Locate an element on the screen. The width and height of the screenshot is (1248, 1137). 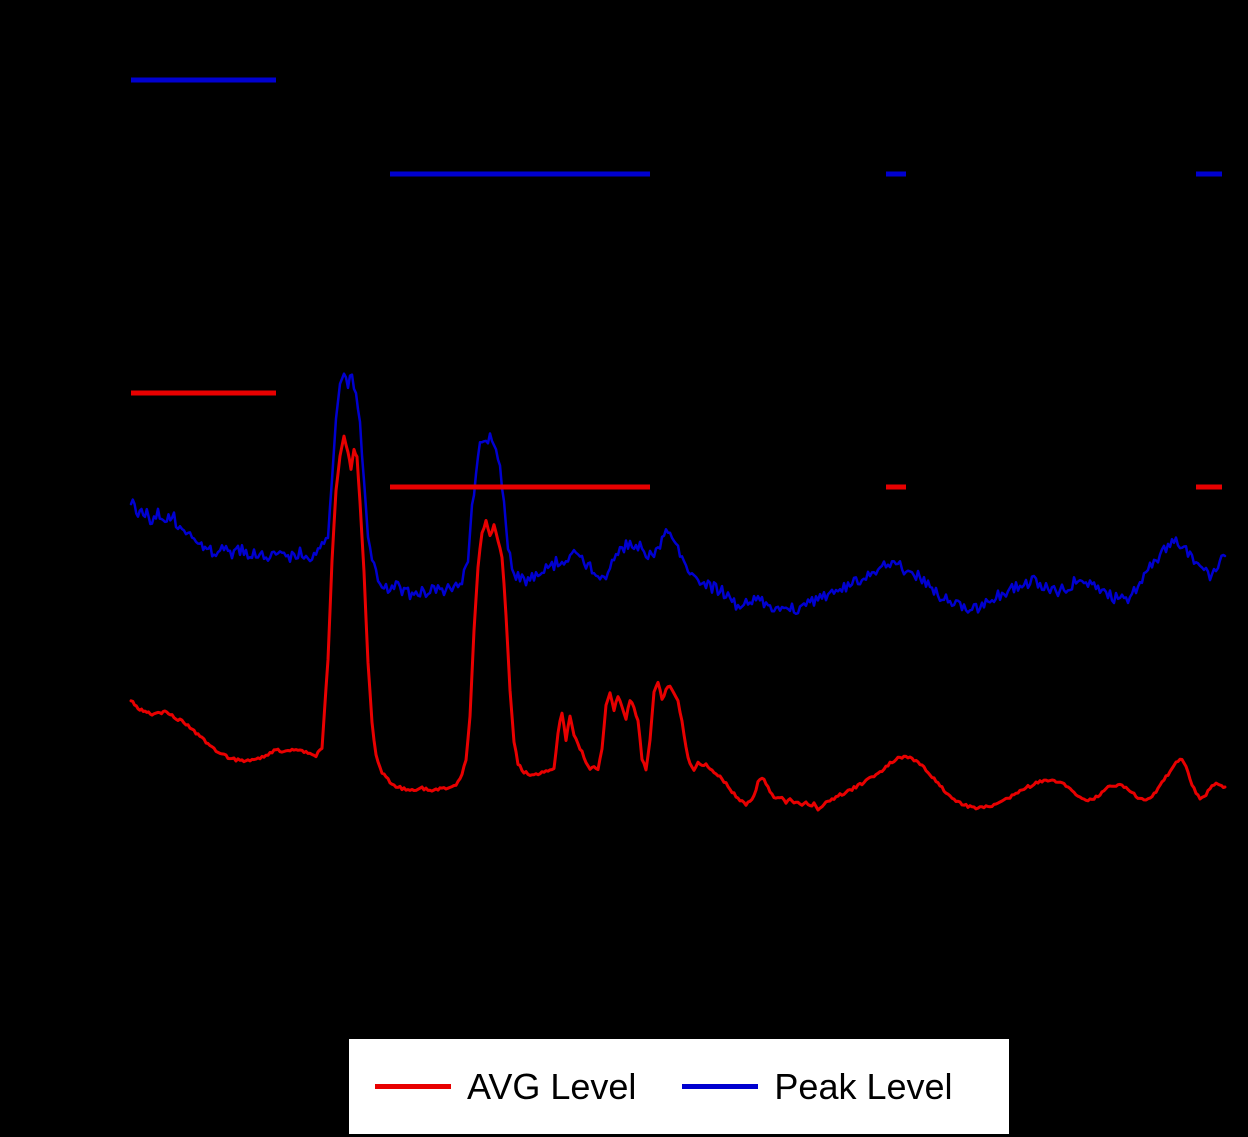
legend-item-peak-level: Peak Level is located at coordinates (817, 1086).